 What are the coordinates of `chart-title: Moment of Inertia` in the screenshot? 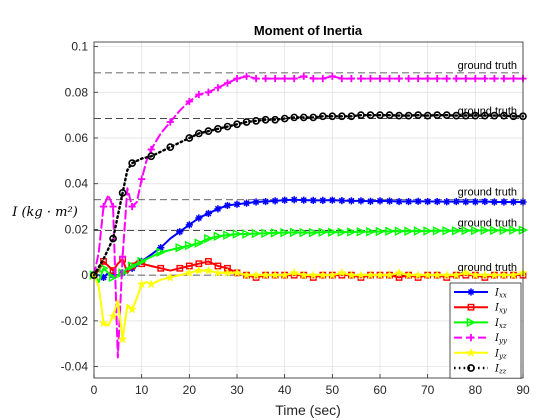 It's located at (308, 30).